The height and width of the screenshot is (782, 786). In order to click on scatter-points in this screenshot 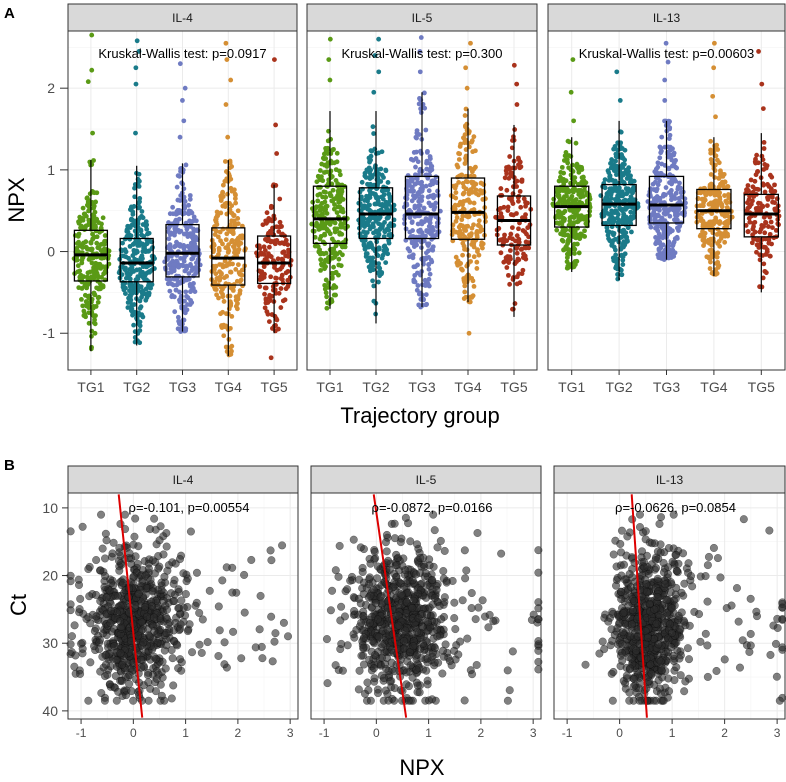, I will do `click(432, 607)`.